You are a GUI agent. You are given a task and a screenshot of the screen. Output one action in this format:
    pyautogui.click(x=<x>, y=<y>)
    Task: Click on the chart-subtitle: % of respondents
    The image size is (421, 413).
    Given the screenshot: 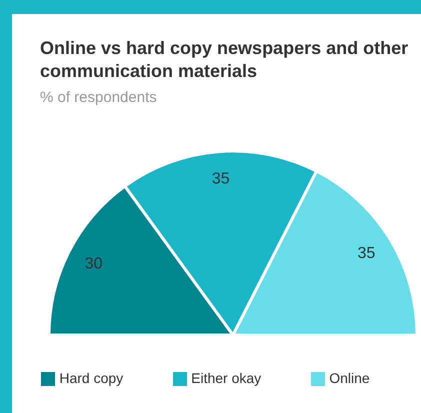 What is the action you would take?
    pyautogui.click(x=98, y=97)
    